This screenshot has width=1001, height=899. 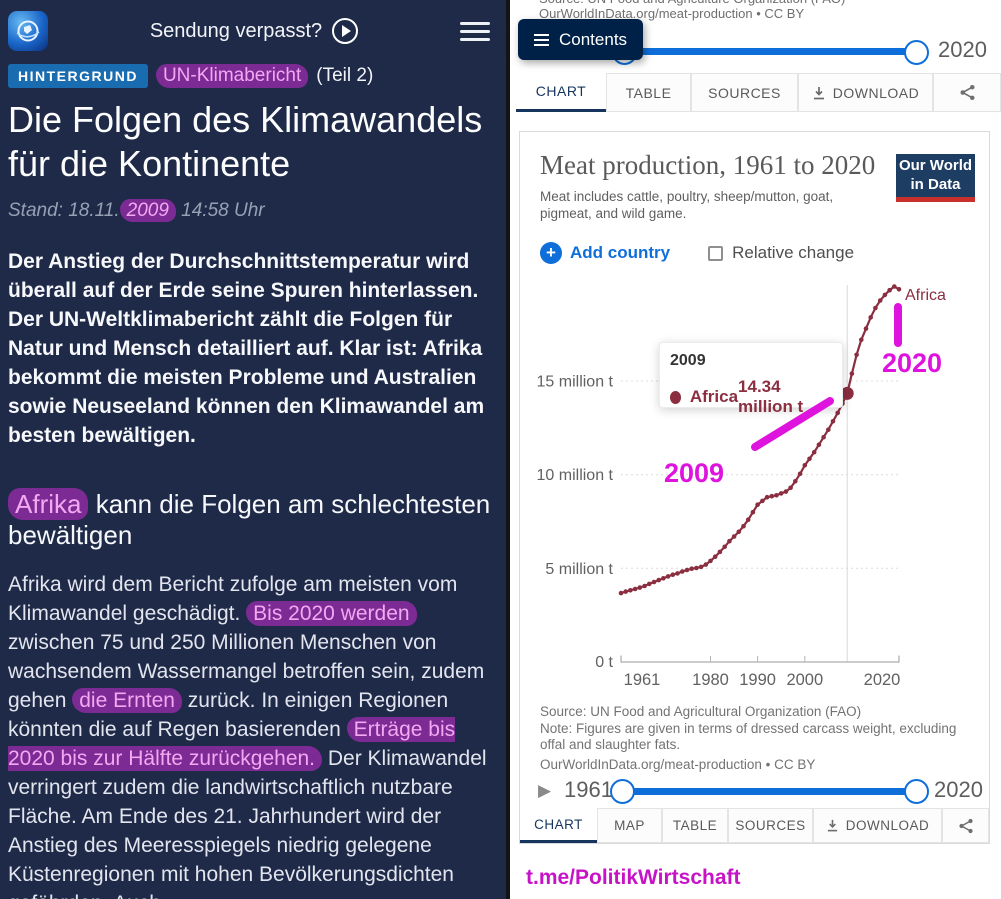 What do you see at coordinates (760, 440) in the screenshot?
I see `africa-series-line` at bounding box center [760, 440].